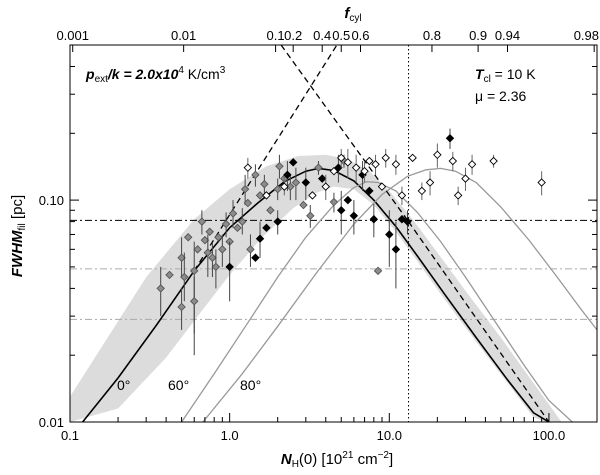  I want to click on top-tick-label-3: 0.2, so click(293, 35).